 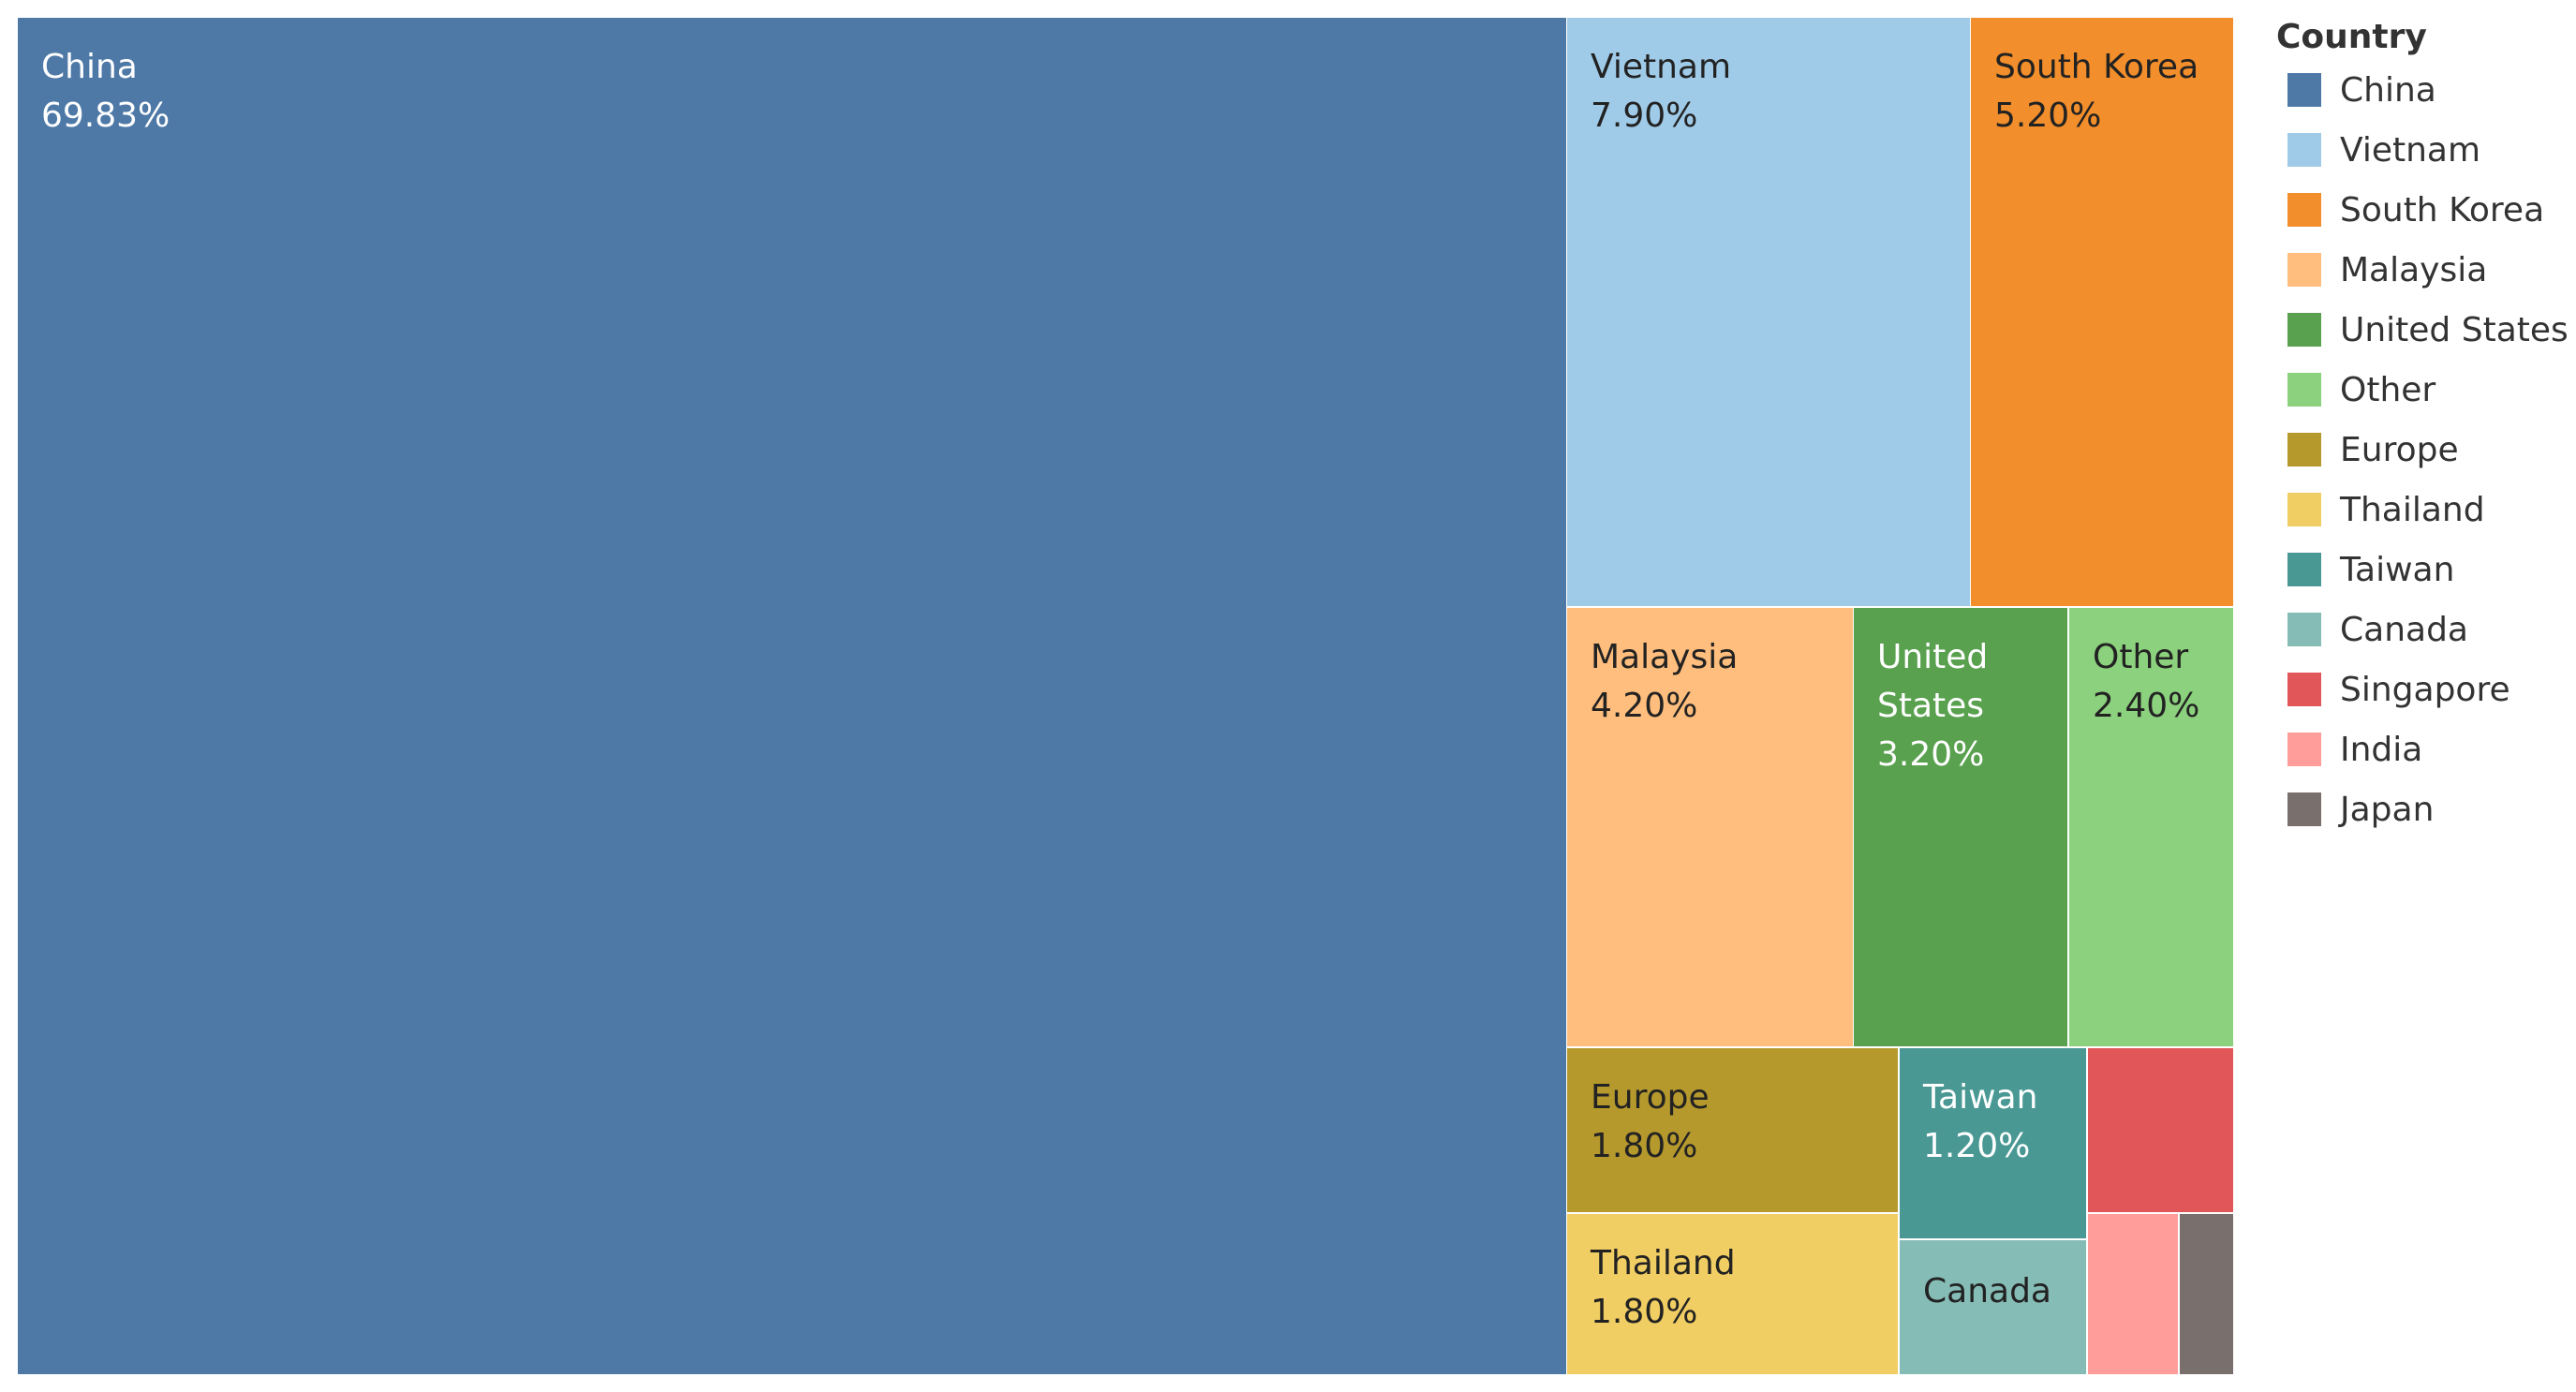 What do you see at coordinates (1661, 67) in the screenshot?
I see `treemap-label-vietnam: Vietnam` at bounding box center [1661, 67].